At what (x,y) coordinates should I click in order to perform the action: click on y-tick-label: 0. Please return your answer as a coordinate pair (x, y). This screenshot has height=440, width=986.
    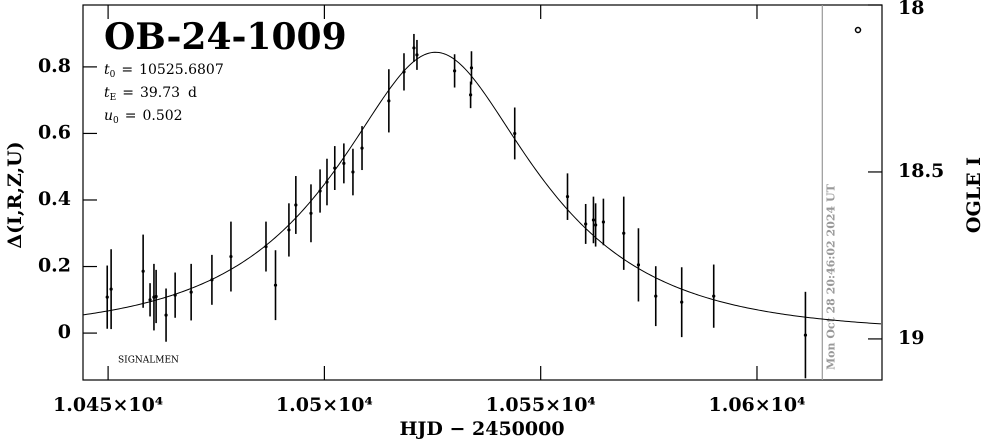
    Looking at the image, I should click on (64, 332).